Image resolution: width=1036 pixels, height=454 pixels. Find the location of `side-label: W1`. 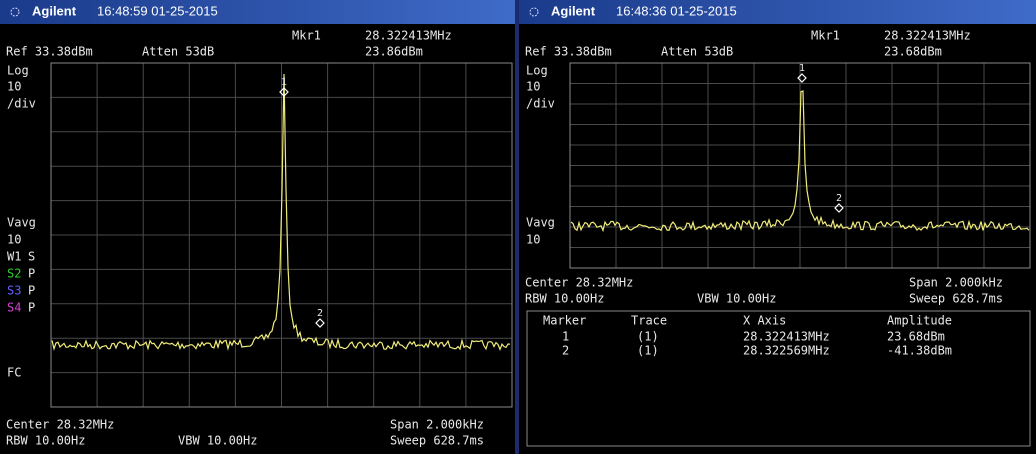

side-label: W1 is located at coordinates (14, 257).